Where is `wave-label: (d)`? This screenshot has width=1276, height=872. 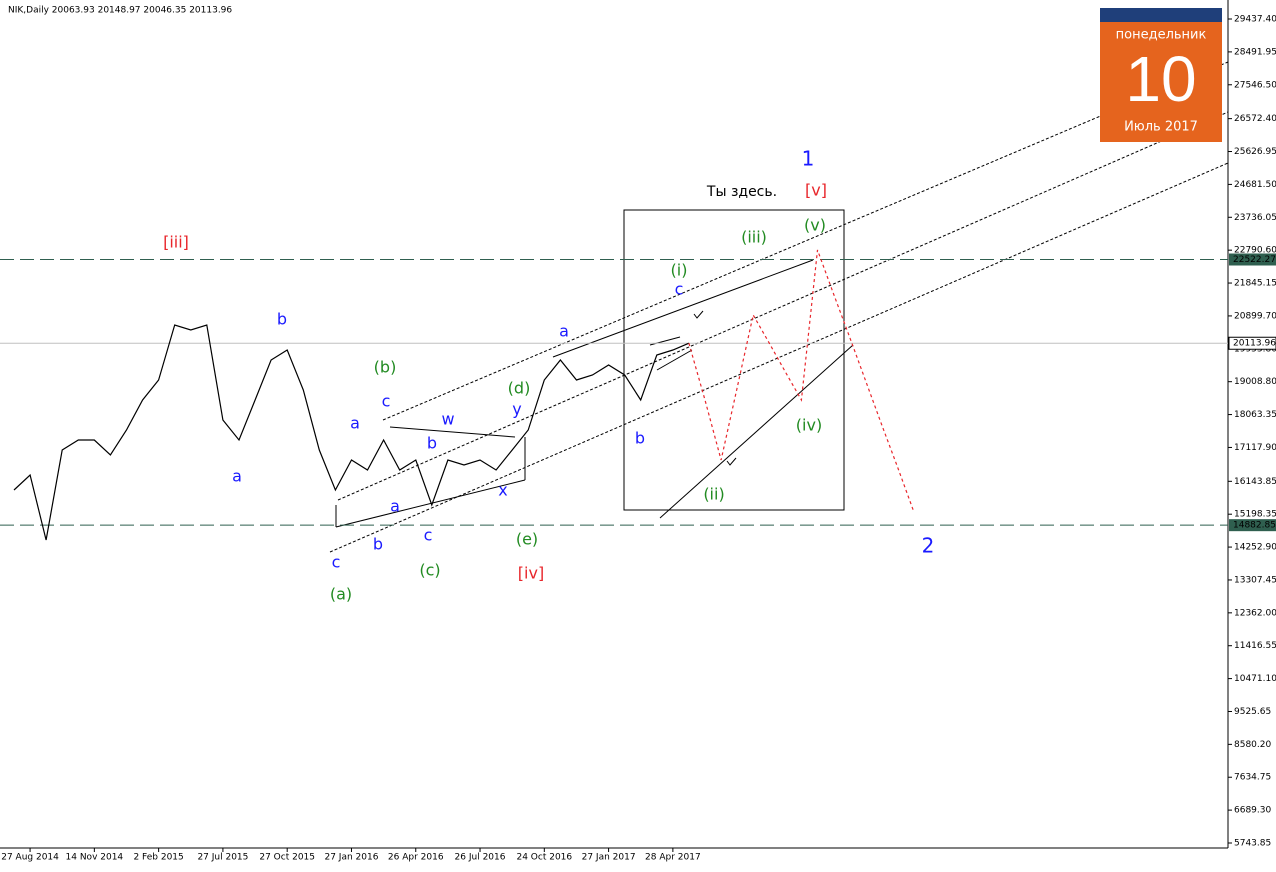 wave-label: (d) is located at coordinates (519, 388).